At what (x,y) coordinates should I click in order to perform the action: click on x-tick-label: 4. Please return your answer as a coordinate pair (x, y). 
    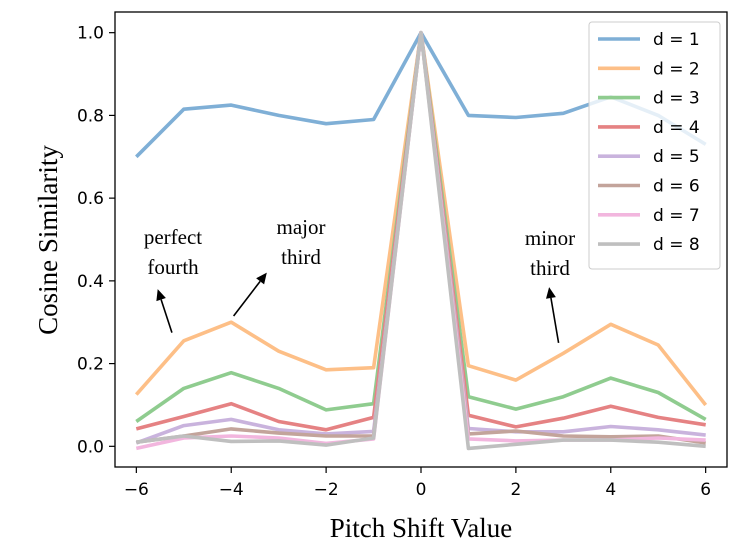
    Looking at the image, I should click on (610, 490).